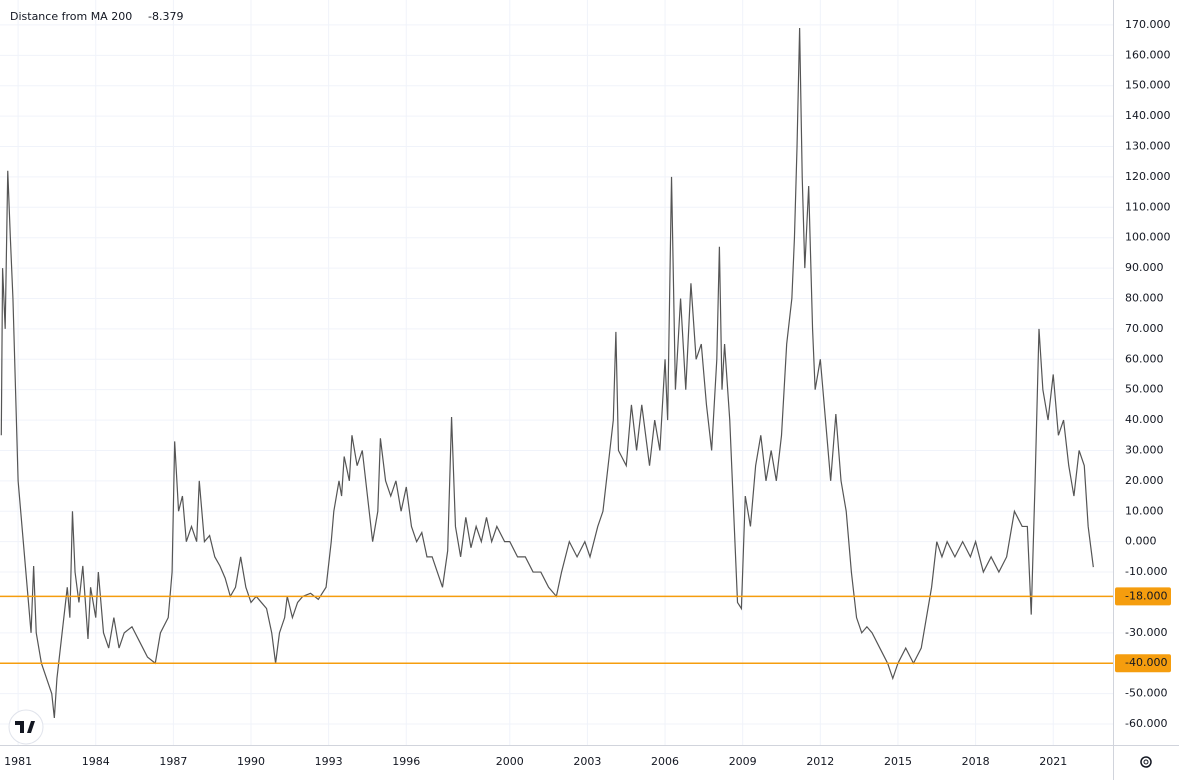 This screenshot has height=780, width=1179. Describe the element at coordinates (1146, 595) in the screenshot. I see `level-label: -18.000` at that location.